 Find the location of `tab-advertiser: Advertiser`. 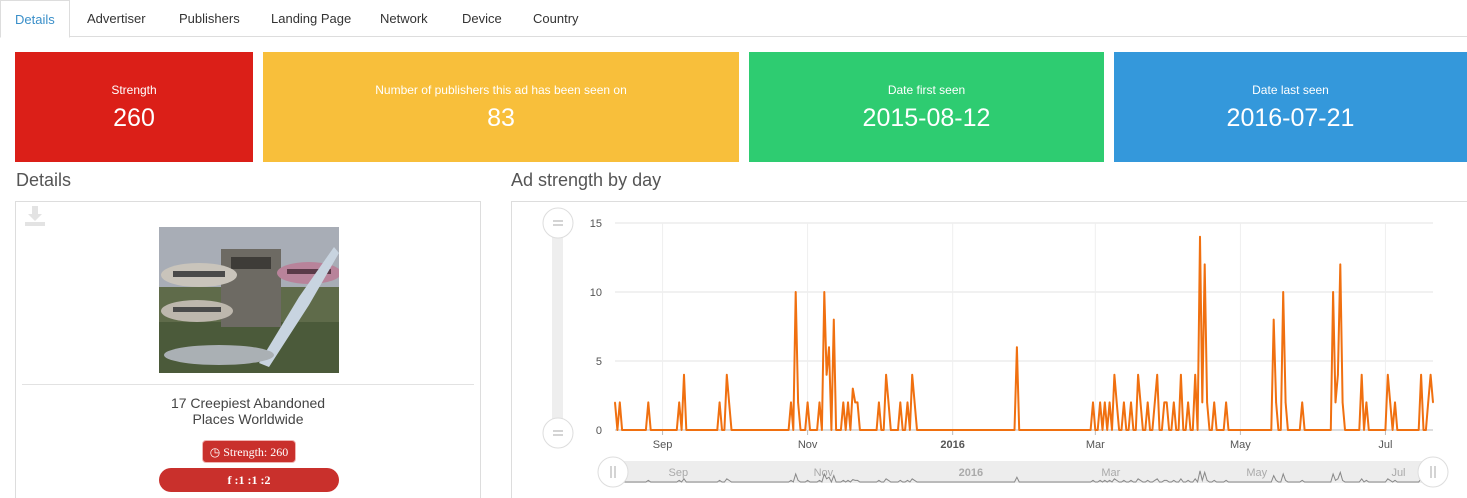

tab-advertiser: Advertiser is located at coordinates (116, 18).